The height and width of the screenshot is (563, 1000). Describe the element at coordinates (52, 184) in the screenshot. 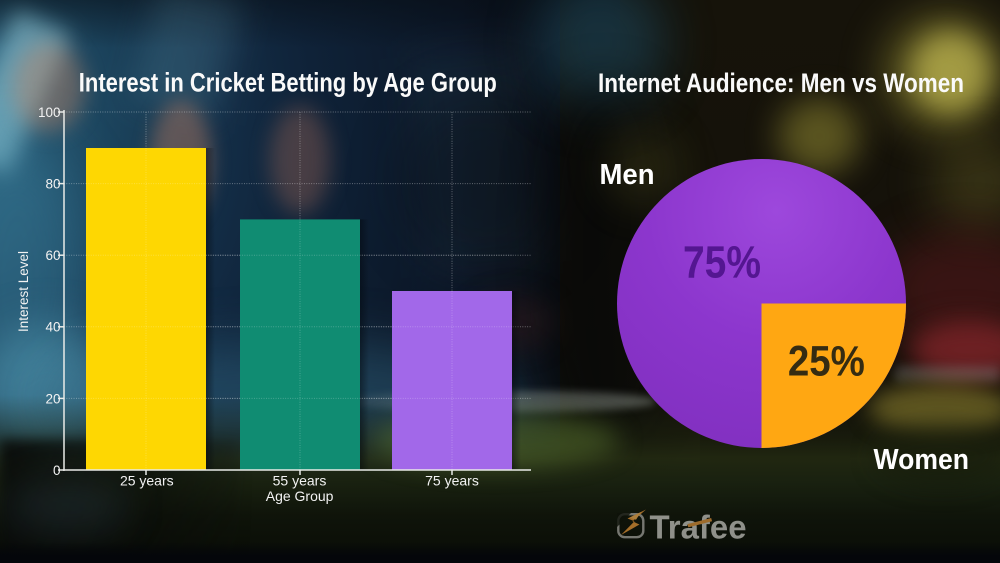

I see `svg-text: 80` at that location.